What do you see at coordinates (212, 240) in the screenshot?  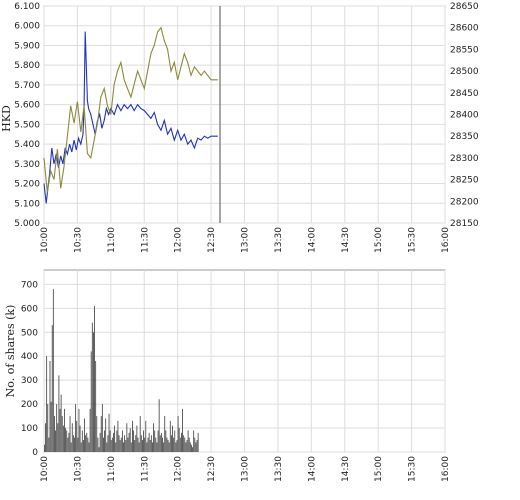 I see `price-x-tick-label: 12:30` at bounding box center [212, 240].